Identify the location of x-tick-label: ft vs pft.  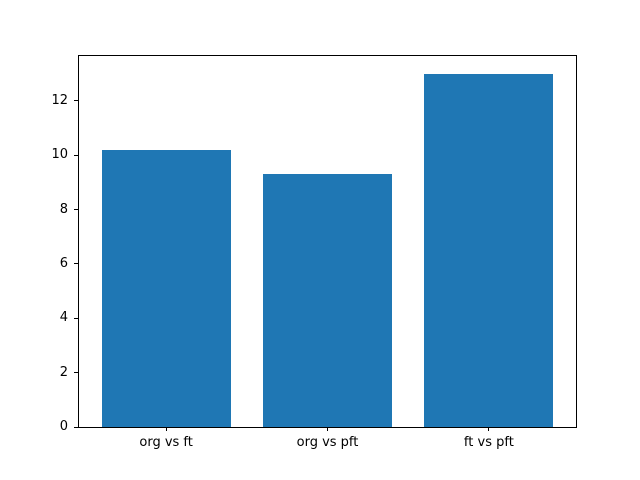
(488, 442).